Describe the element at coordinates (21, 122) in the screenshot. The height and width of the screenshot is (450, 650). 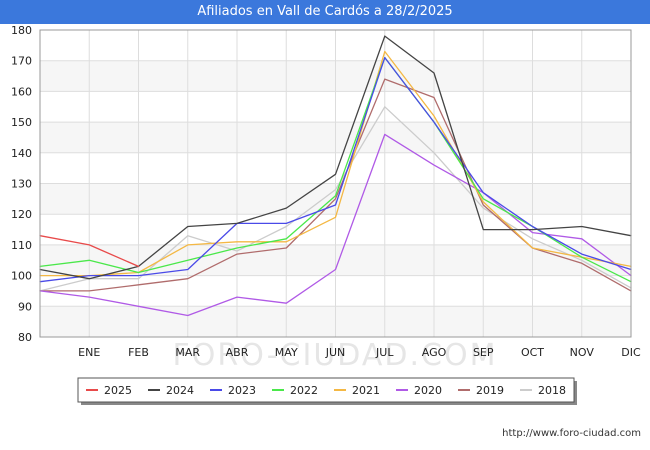
I see `y-tick-label: 150` at that location.